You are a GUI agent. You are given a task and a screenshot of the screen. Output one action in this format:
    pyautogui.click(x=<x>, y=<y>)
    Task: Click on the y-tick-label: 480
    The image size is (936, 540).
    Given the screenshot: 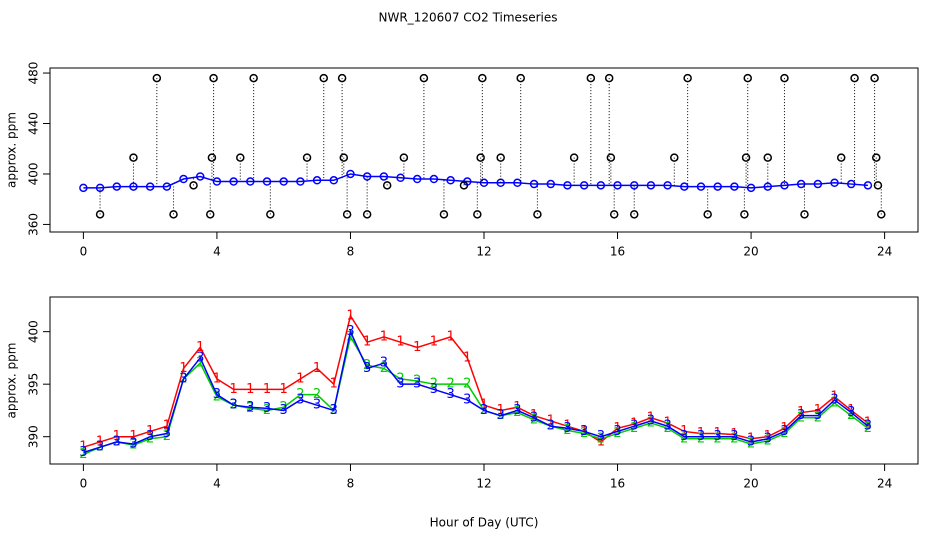 What is the action you would take?
    pyautogui.click(x=34, y=73)
    